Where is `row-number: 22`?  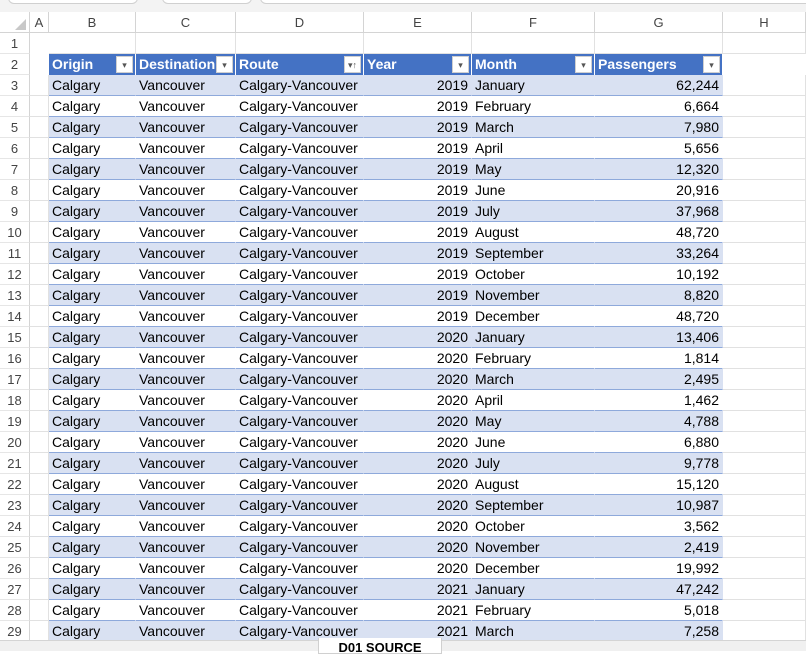 row-number: 22 is located at coordinates (15, 484).